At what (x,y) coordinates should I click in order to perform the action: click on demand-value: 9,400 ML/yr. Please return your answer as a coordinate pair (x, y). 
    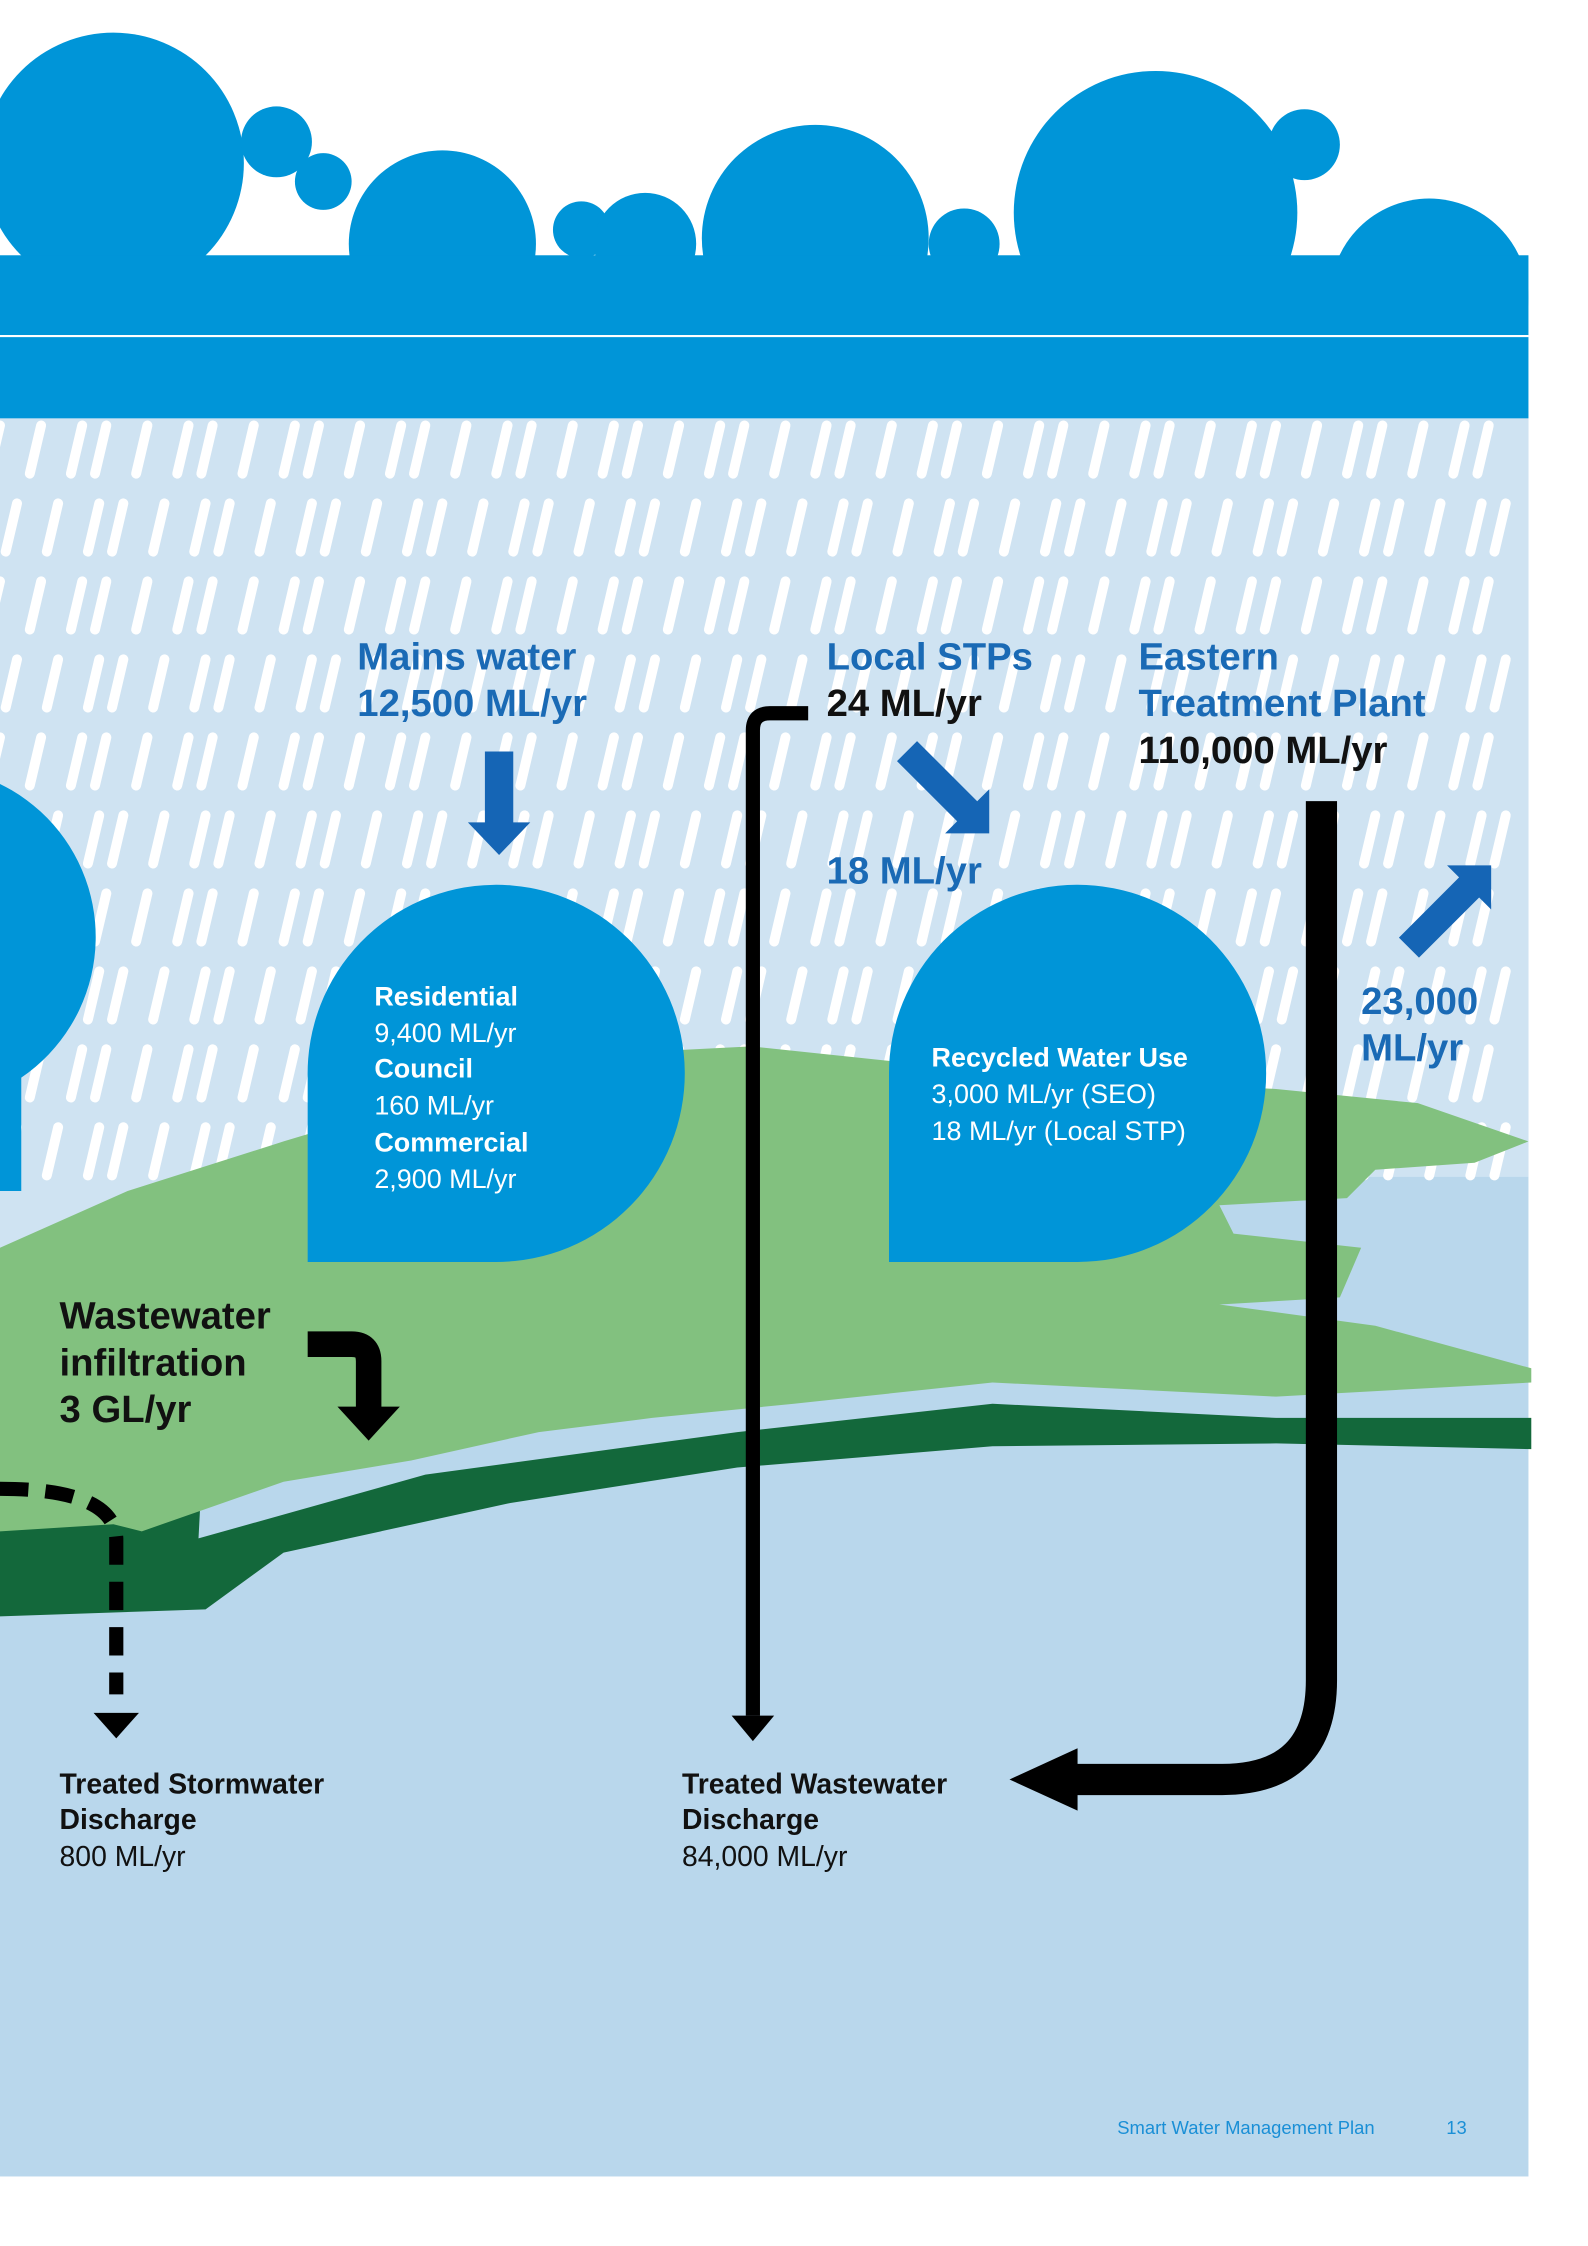
    Looking at the image, I should click on (445, 1033).